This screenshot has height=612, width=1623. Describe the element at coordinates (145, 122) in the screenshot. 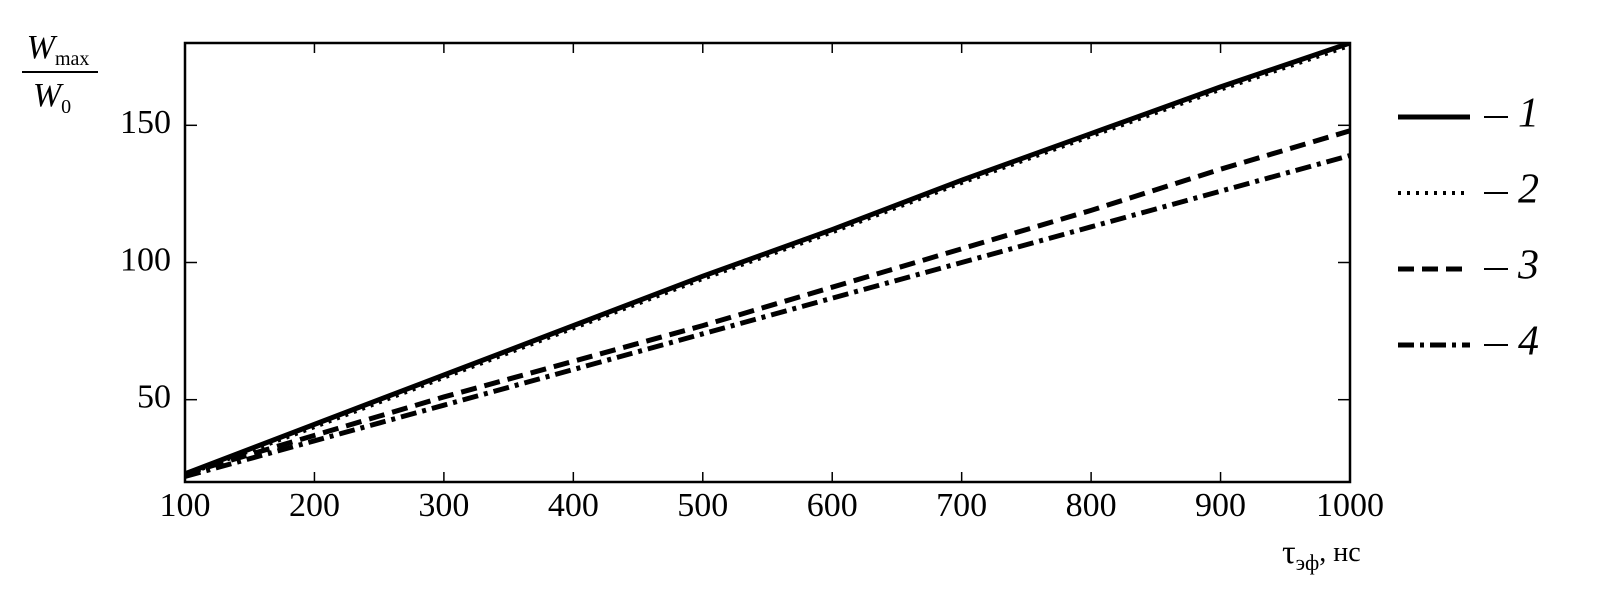

I see `y-tick-label: 150` at that location.